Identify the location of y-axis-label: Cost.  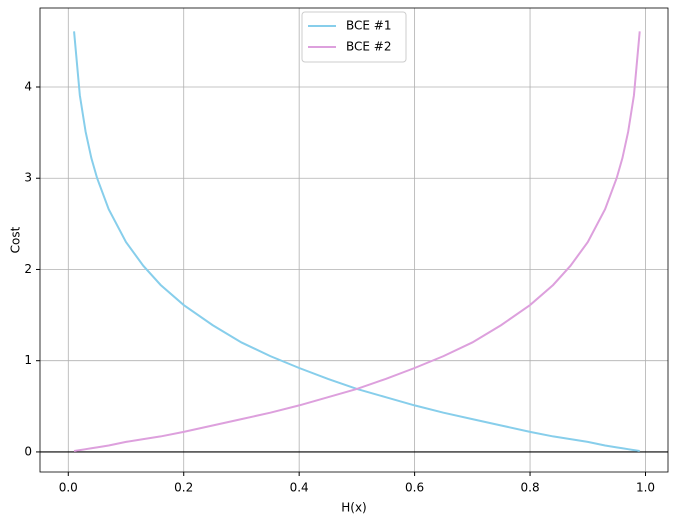
(16, 239).